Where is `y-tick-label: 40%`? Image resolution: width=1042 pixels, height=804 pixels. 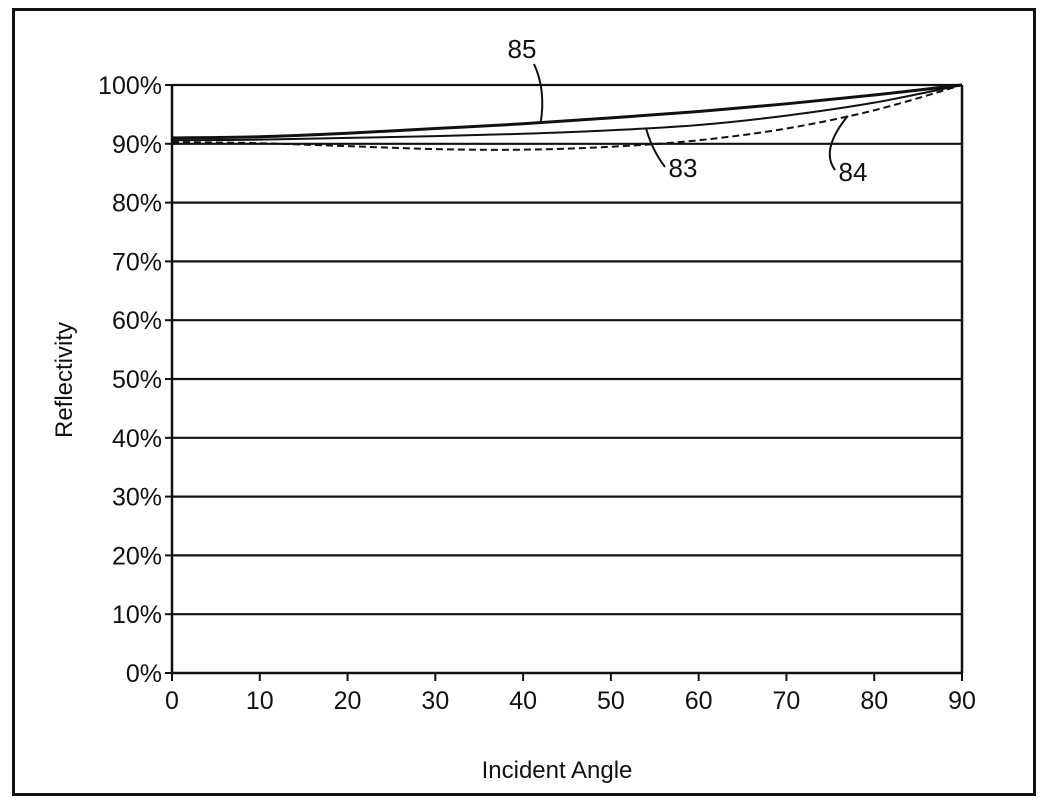 y-tick-label: 40% is located at coordinates (137, 439).